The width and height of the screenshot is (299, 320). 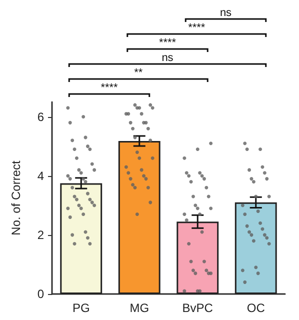 I want to click on x-tick-label: PG, so click(x=81, y=308).